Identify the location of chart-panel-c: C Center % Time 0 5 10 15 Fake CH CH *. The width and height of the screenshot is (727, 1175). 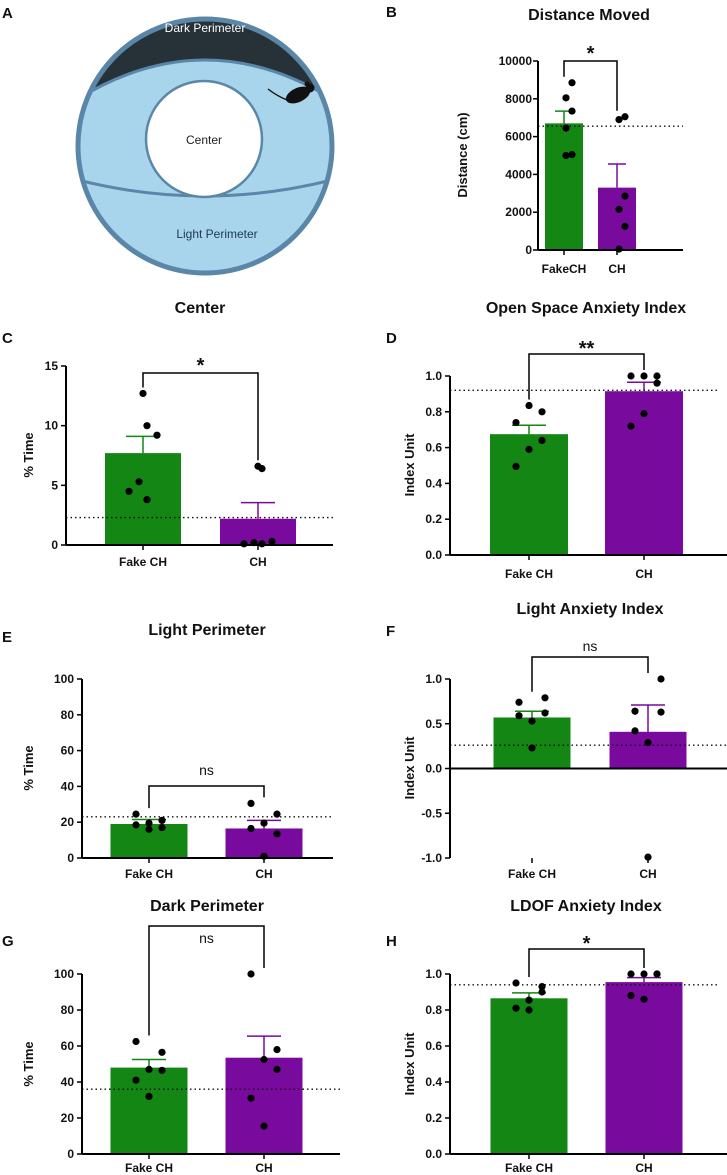
(167, 434).